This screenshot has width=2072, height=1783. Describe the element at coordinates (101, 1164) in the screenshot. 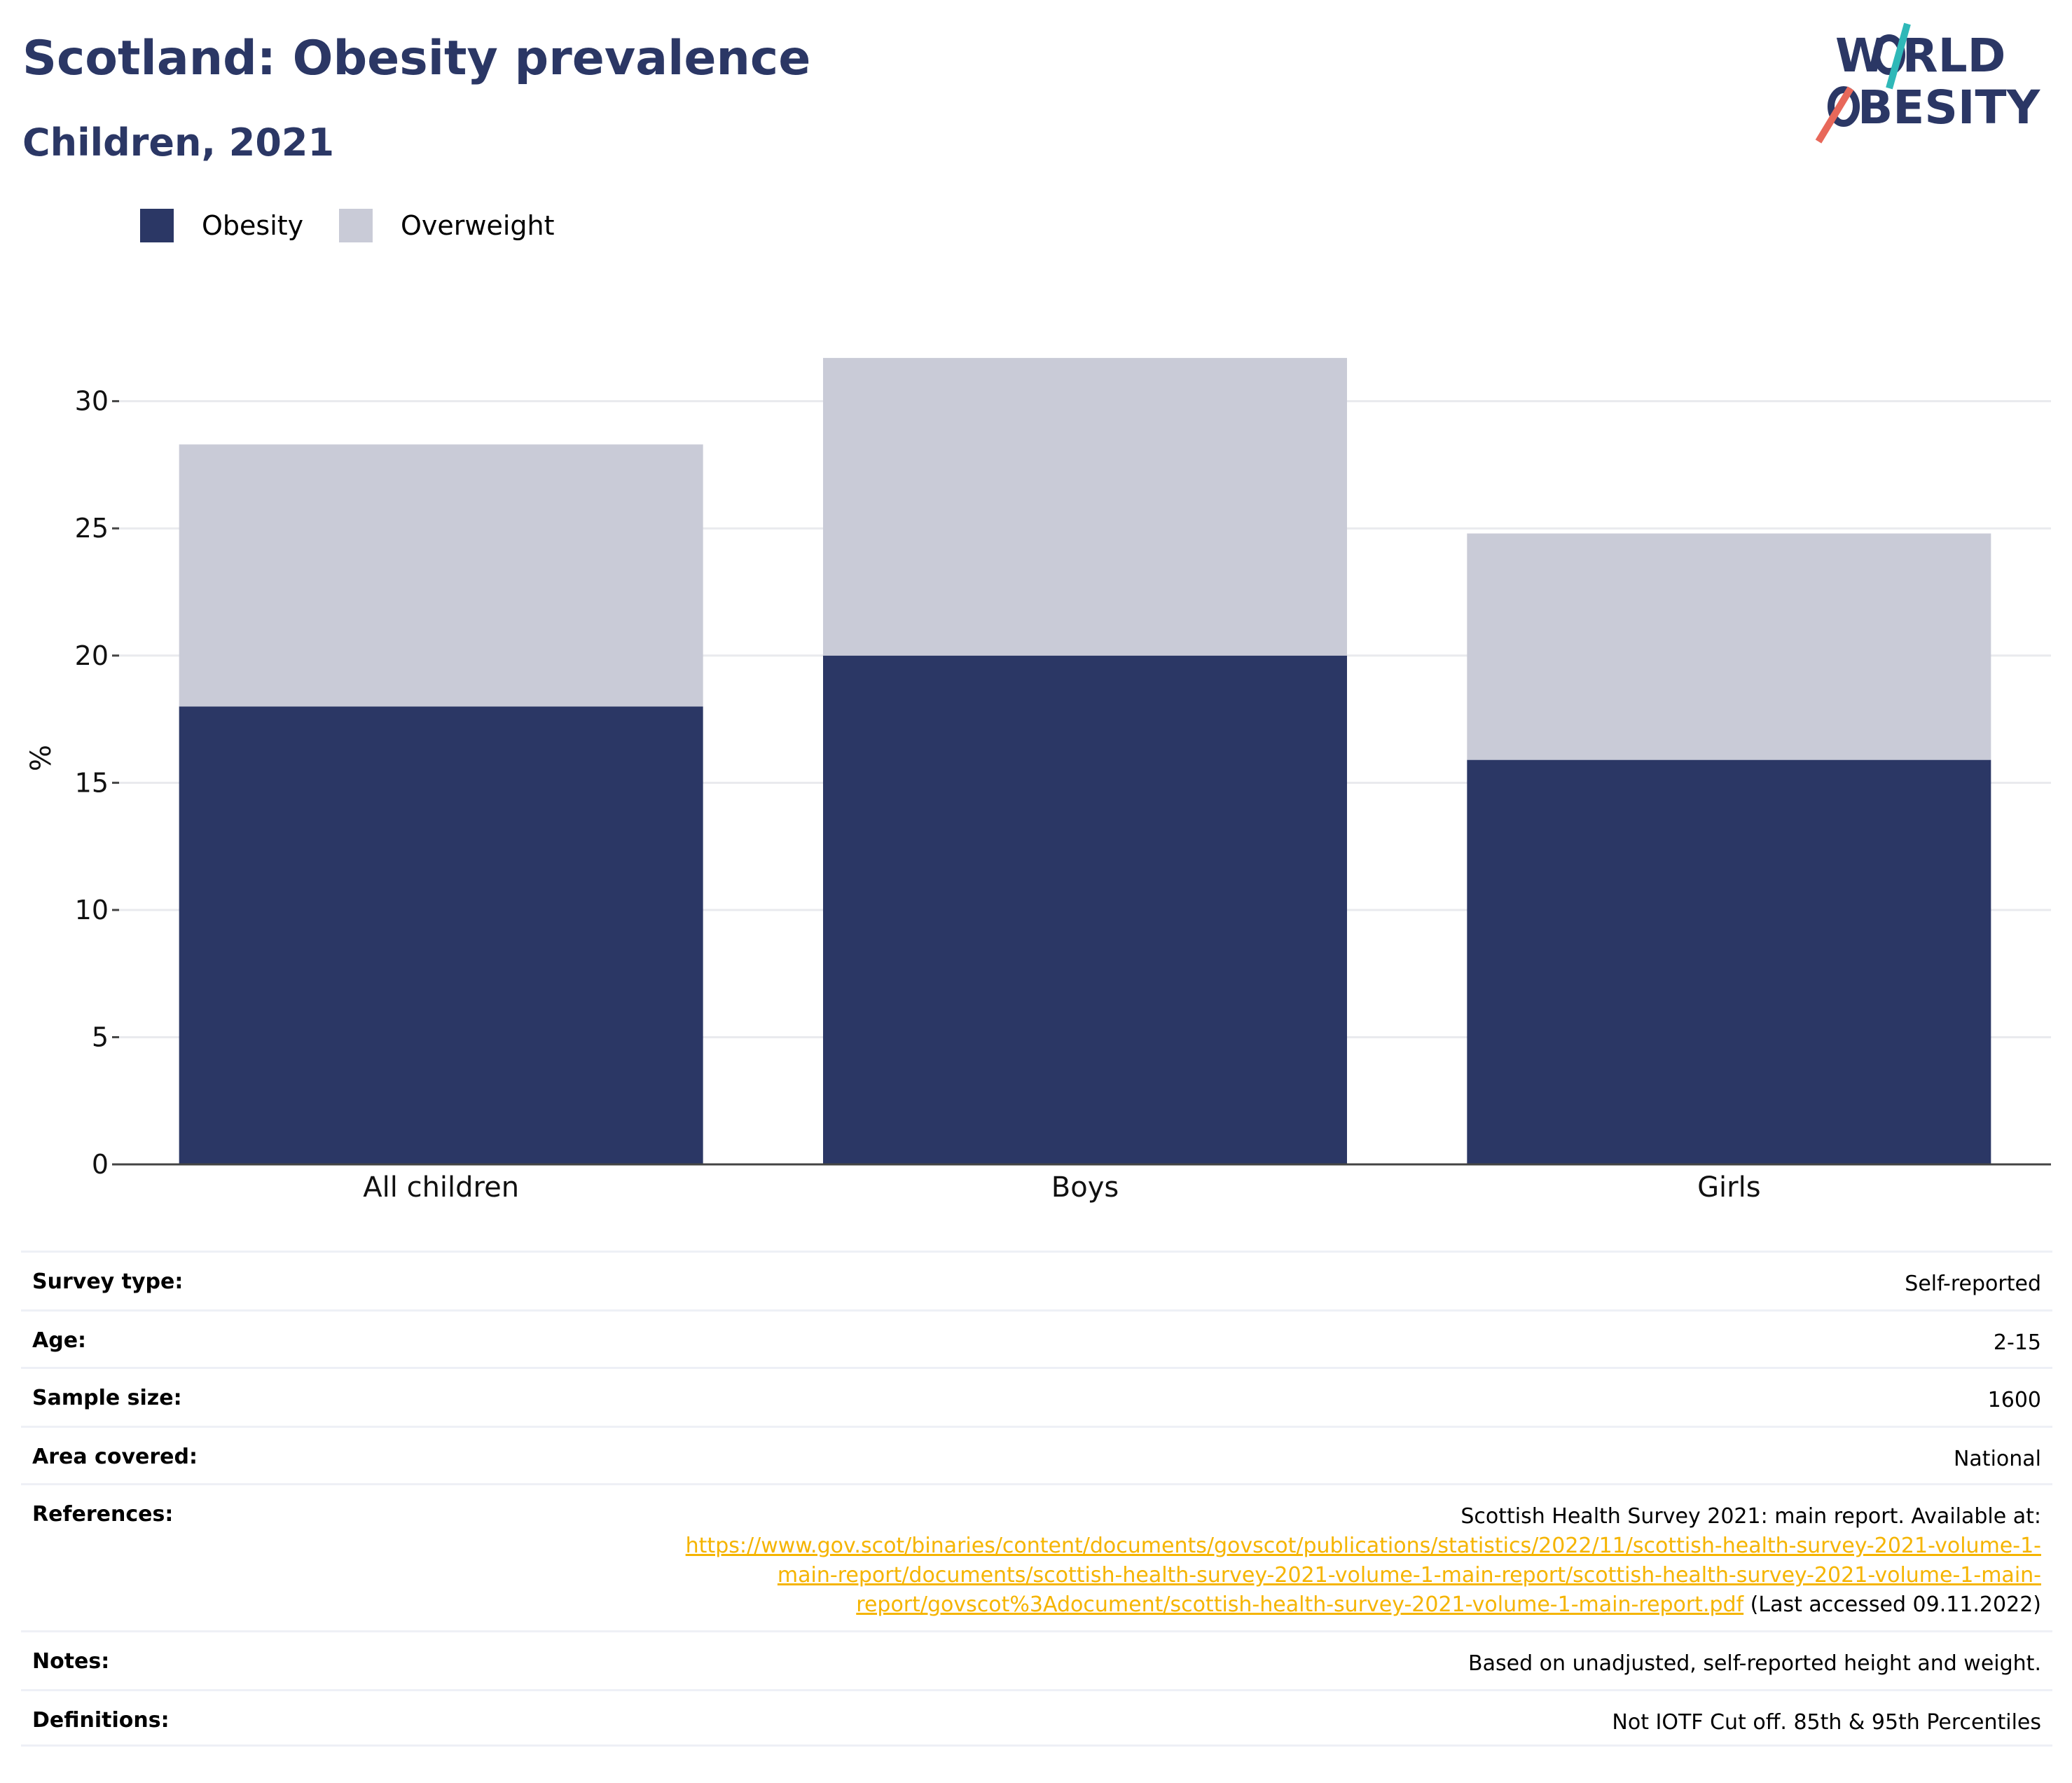

I see `y-tick-label: 0` at that location.